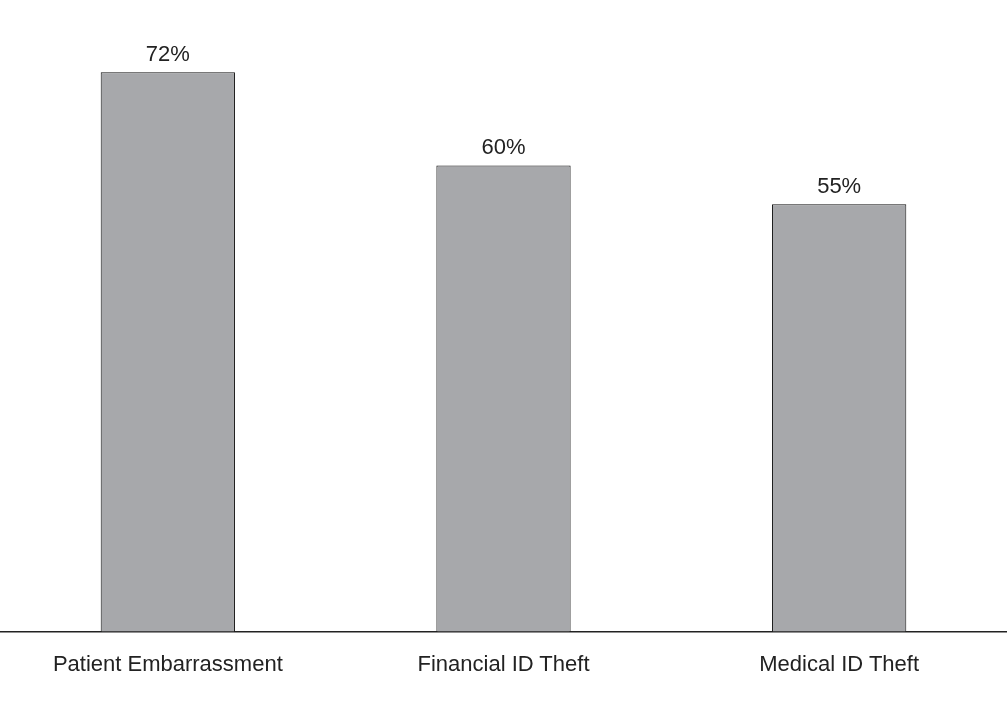 The image size is (1007, 708). I want to click on data-label: 55%, so click(839, 186).